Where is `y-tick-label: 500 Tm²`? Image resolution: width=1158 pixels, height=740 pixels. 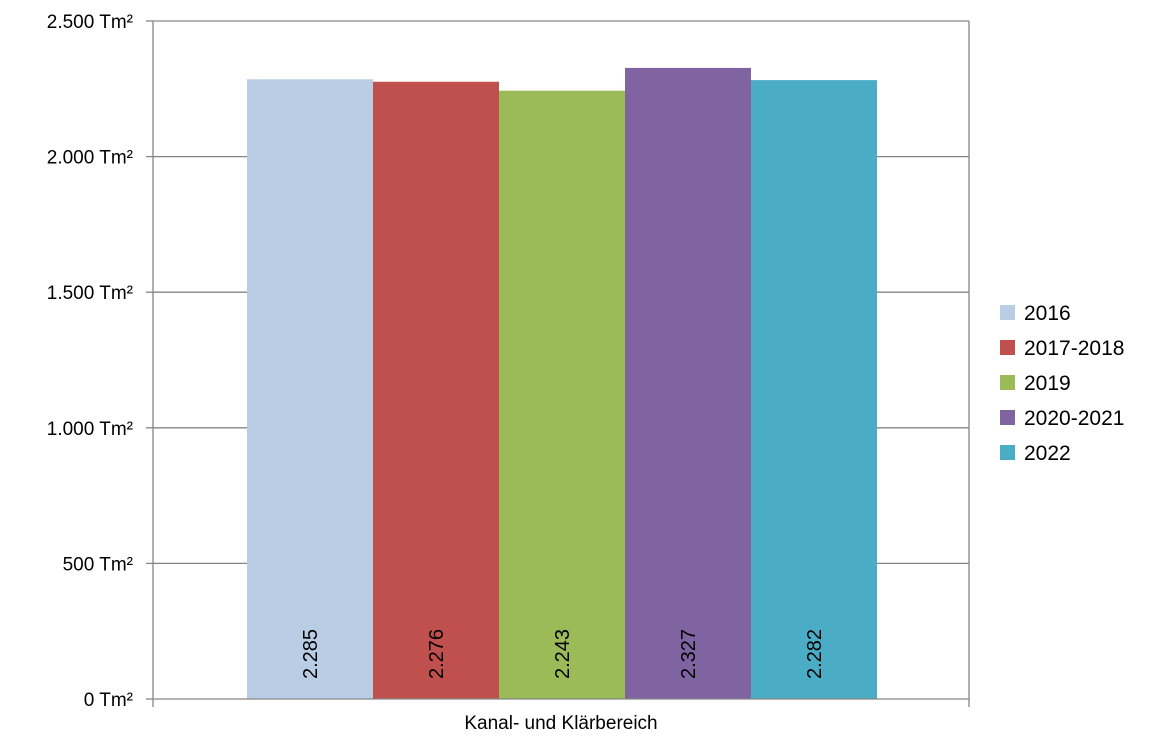
y-tick-label: 500 Tm² is located at coordinates (98, 564).